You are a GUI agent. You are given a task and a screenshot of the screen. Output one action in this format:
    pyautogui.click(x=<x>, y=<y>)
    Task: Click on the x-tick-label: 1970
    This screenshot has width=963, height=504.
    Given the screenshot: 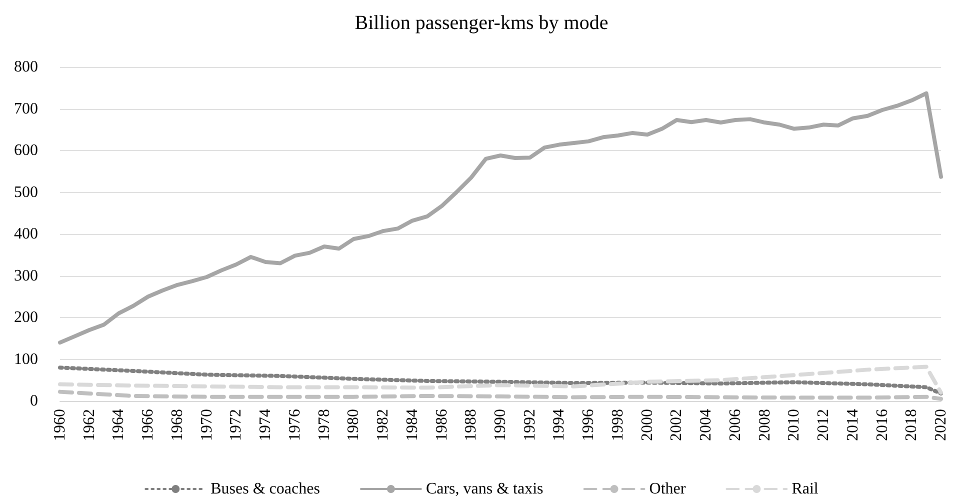 What is the action you would take?
    pyautogui.click(x=207, y=425)
    